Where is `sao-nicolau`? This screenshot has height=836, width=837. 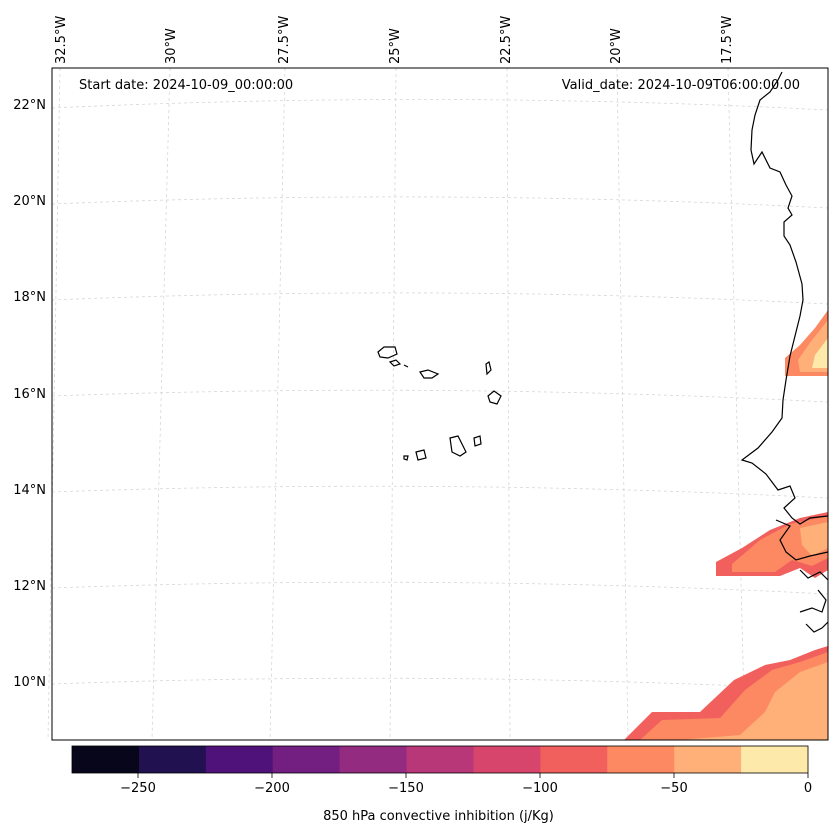 sao-nicolau is located at coordinates (429, 374).